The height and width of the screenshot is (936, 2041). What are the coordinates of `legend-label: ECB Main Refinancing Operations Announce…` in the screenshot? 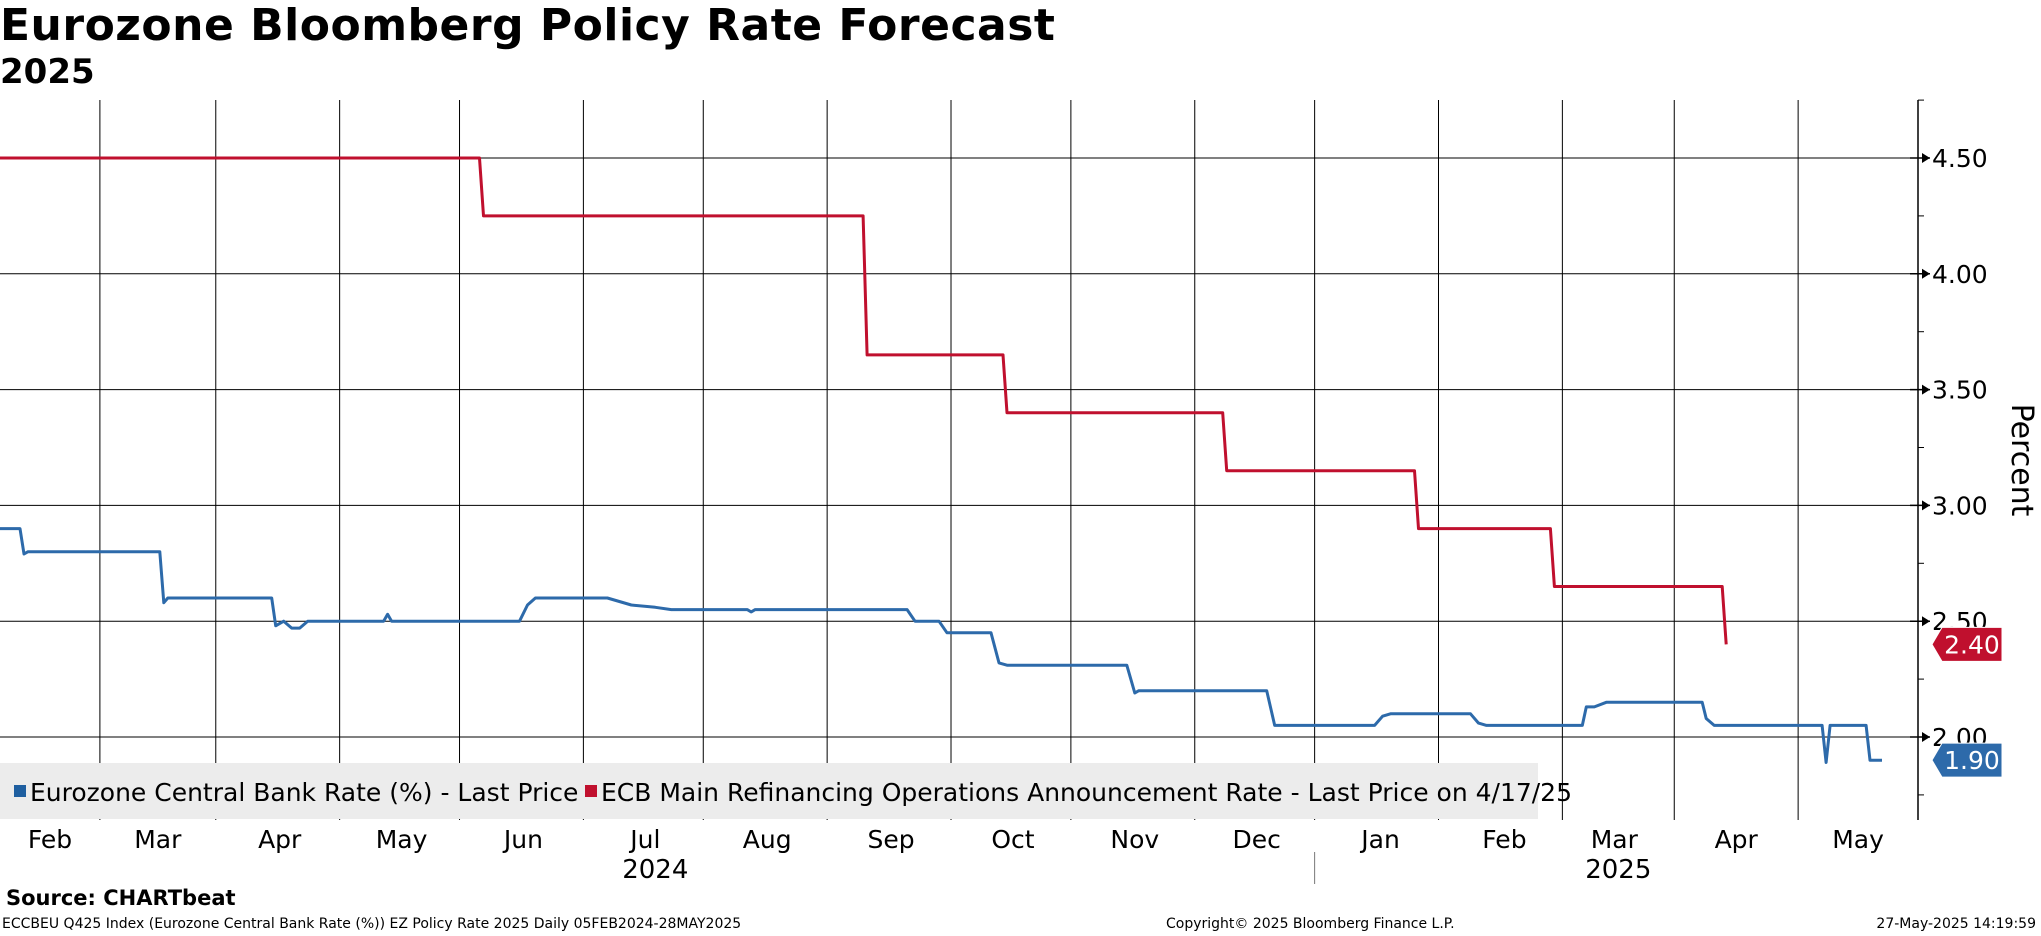 It's located at (1086, 792).